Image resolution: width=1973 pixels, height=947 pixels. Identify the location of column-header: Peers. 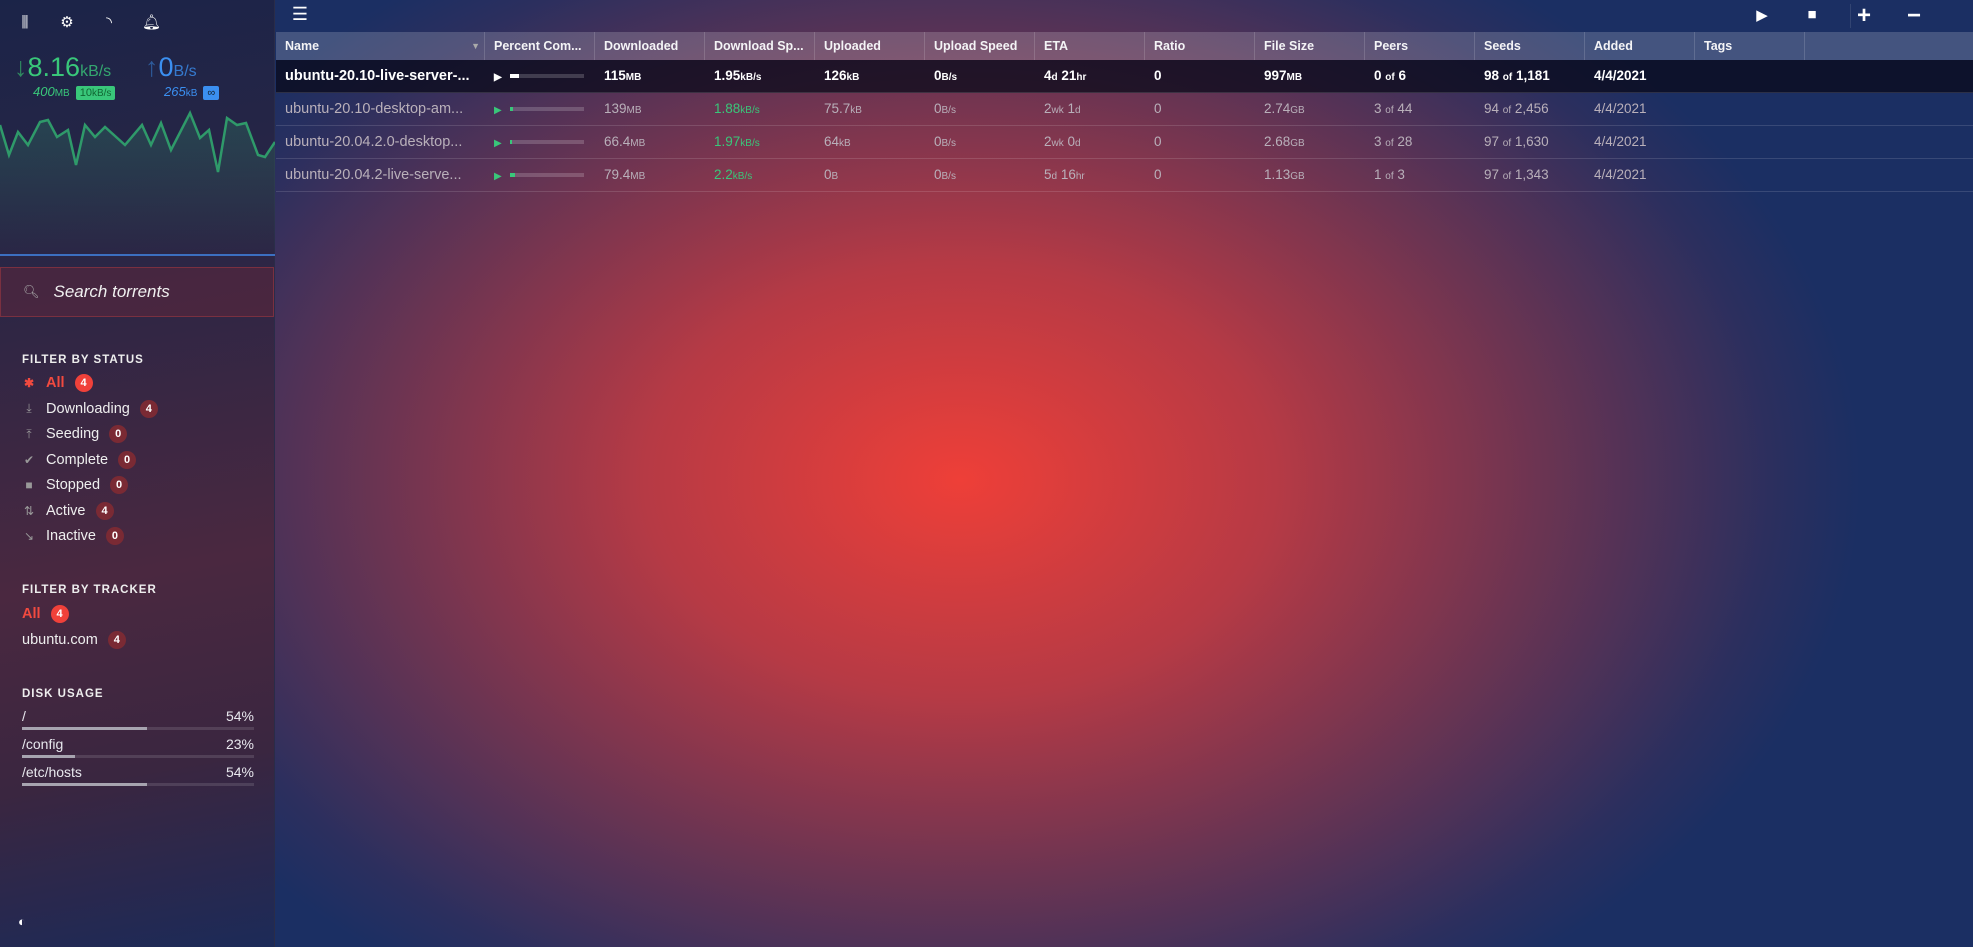
(1420, 46).